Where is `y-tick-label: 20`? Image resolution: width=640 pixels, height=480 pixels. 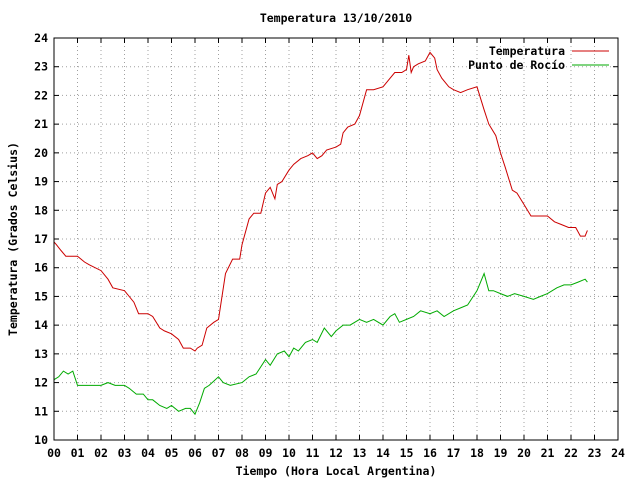
y-tick-label: 20 is located at coordinates (41, 153).